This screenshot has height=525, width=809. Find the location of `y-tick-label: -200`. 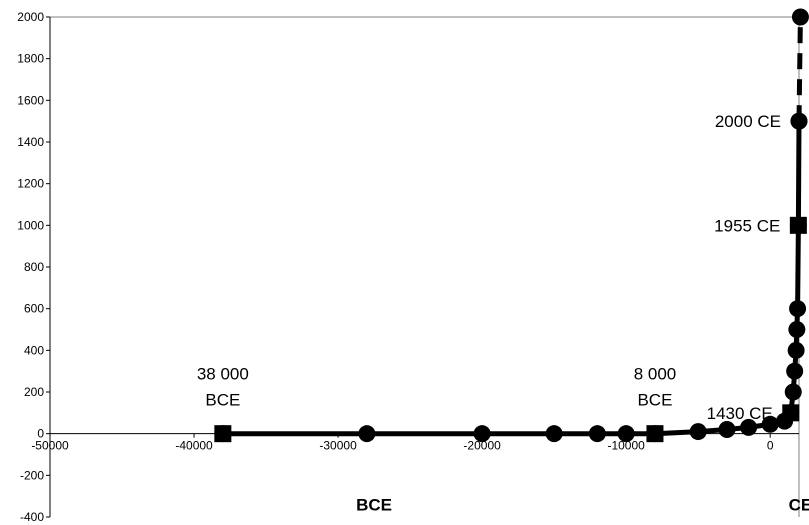

y-tick-label: -200 is located at coordinates (32, 475).